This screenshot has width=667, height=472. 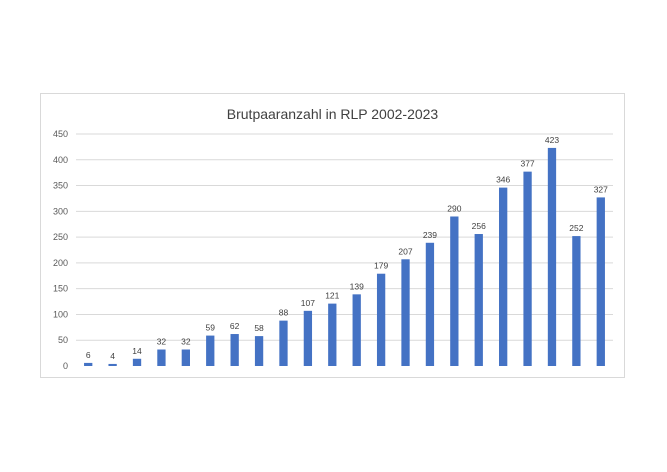 What do you see at coordinates (137, 351) in the screenshot?
I see `data-label: 14` at bounding box center [137, 351].